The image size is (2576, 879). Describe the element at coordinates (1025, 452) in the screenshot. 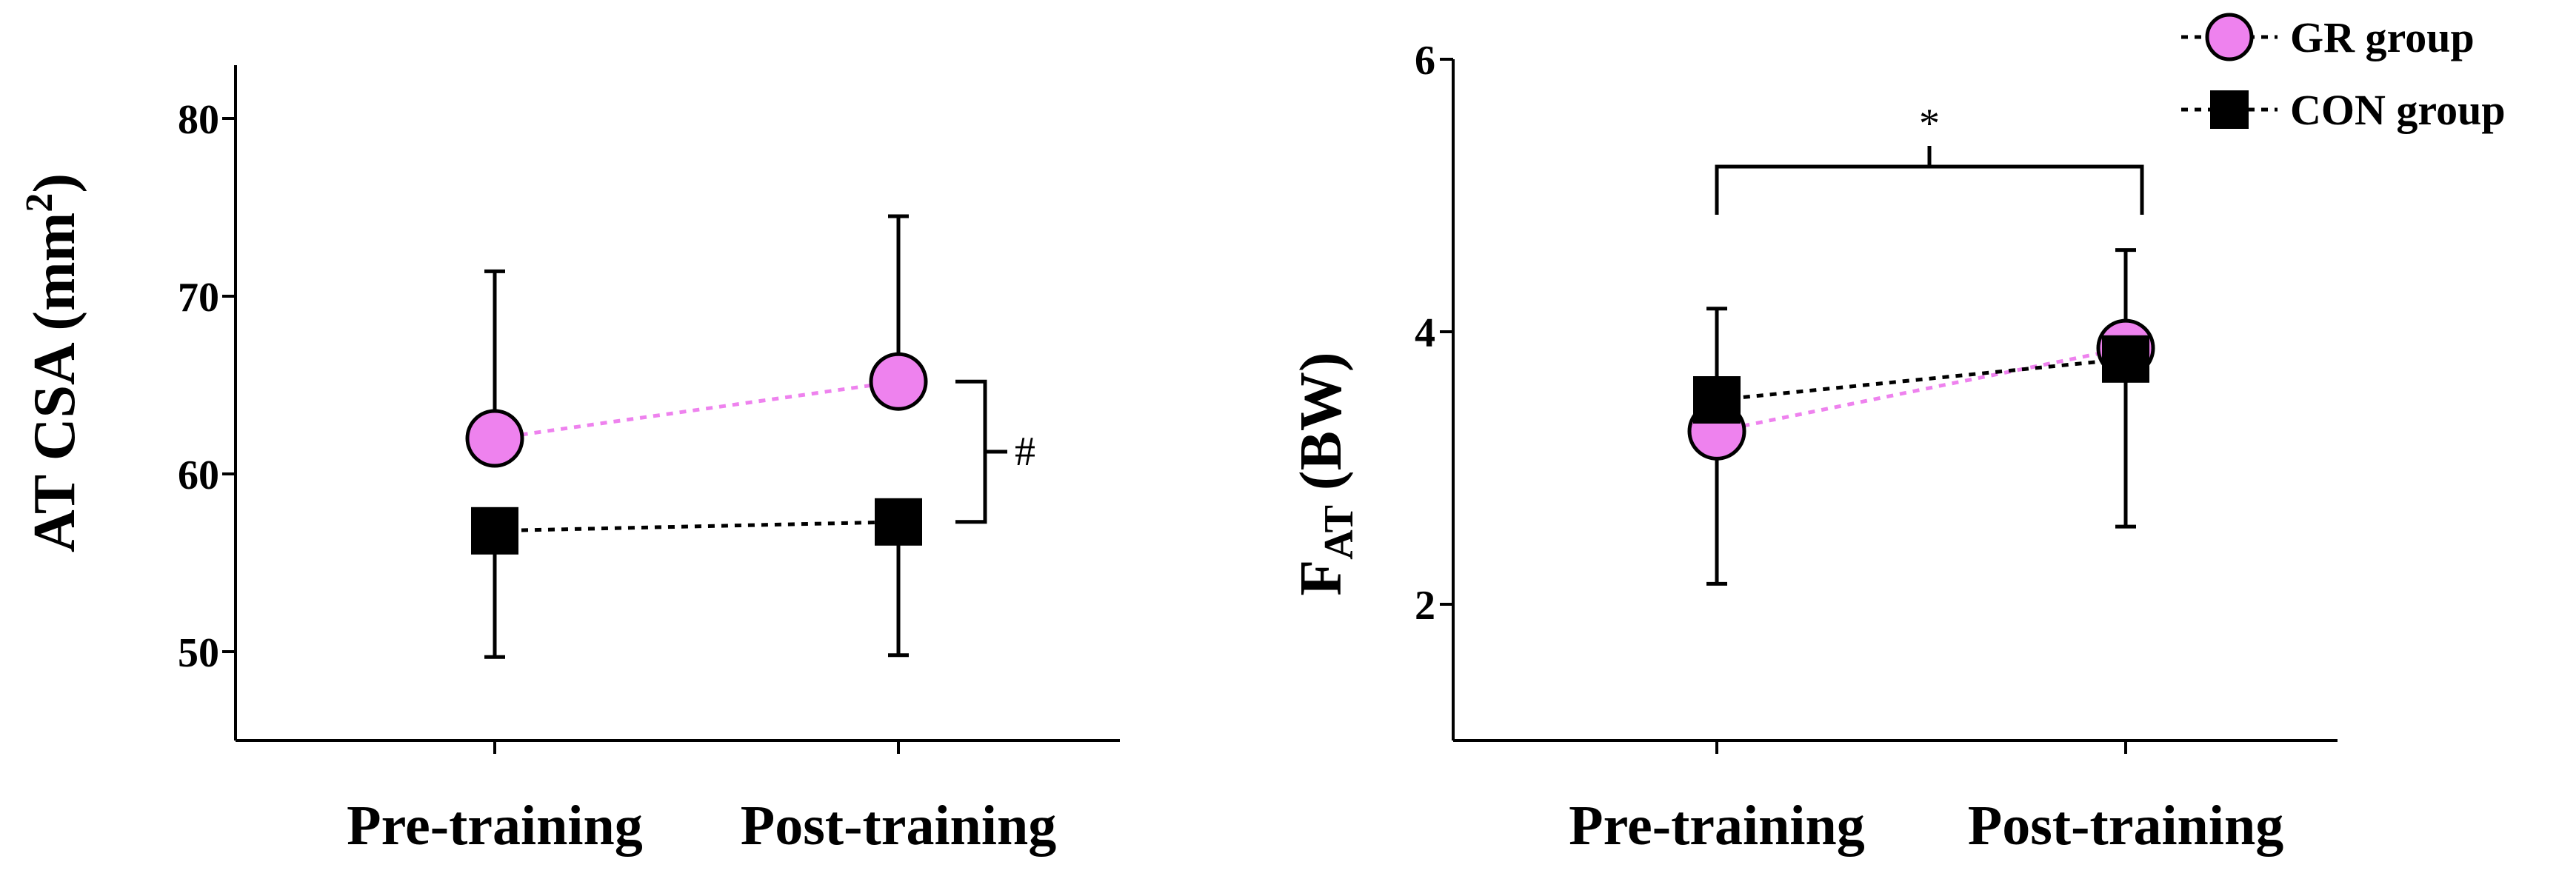

I see `left-significance-hash: #` at that location.